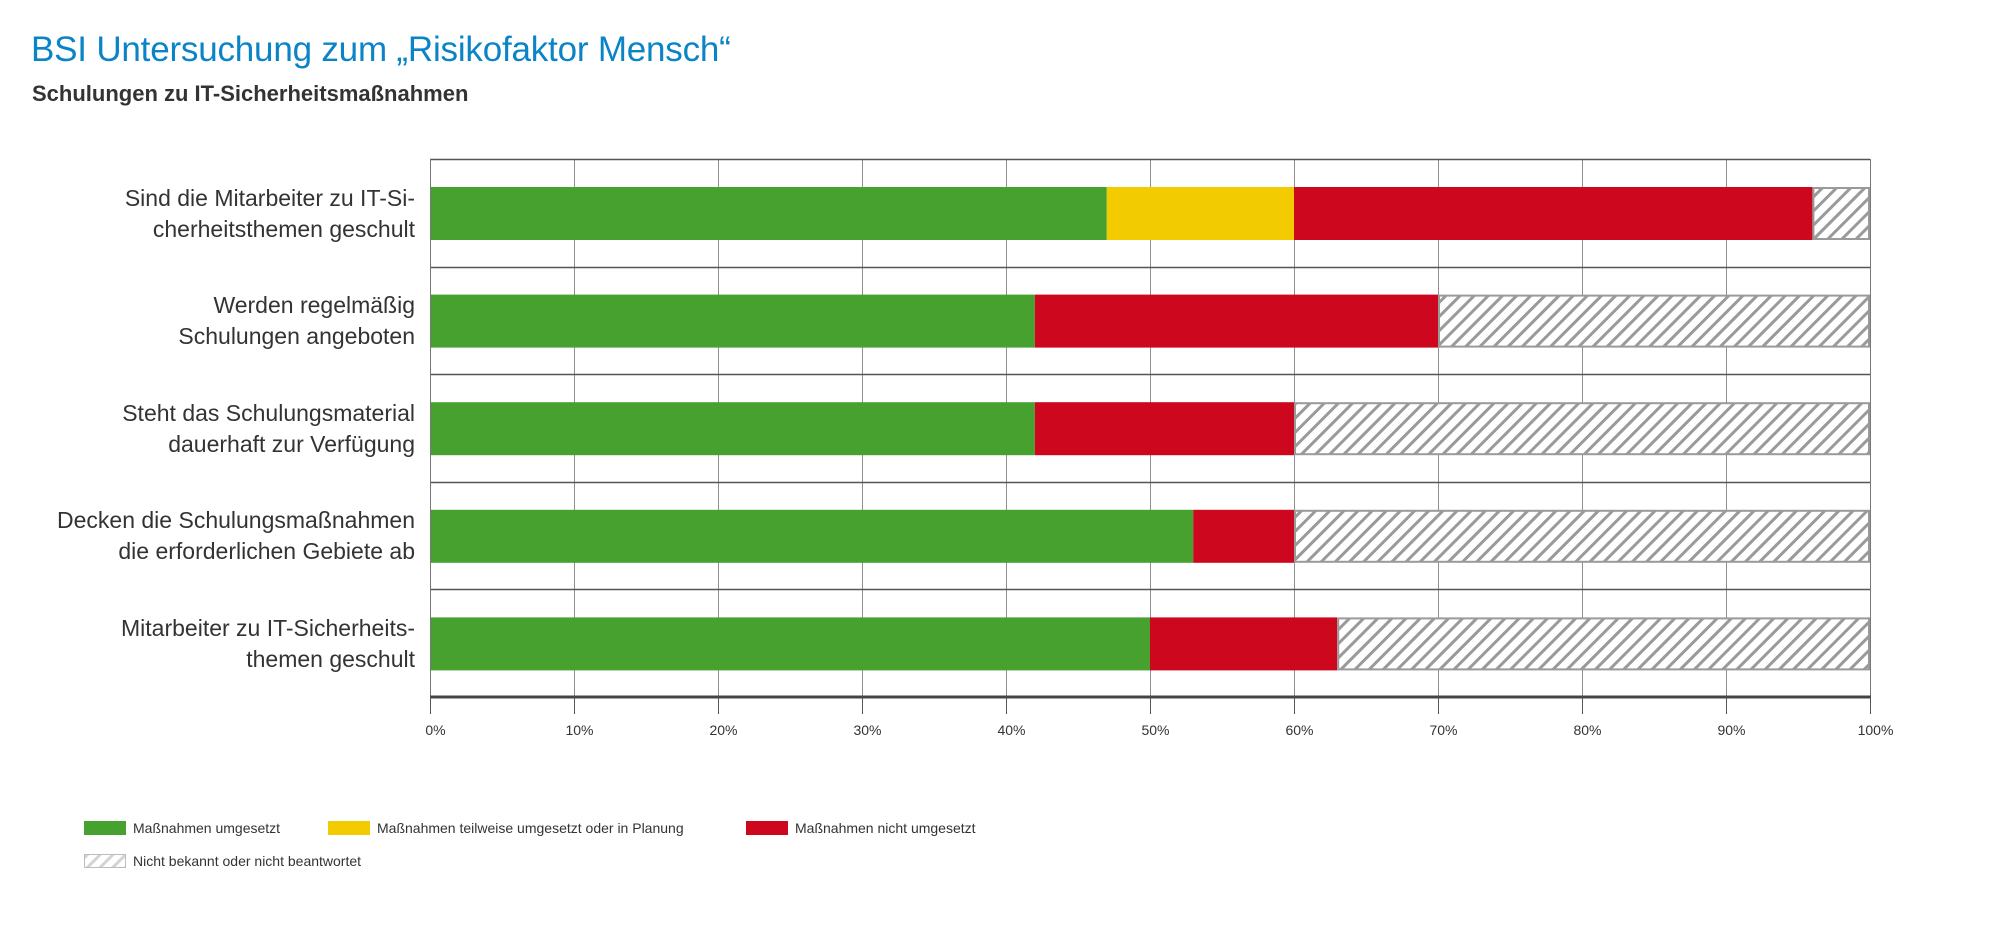  I want to click on x-tick-label: 10%, so click(579, 730).